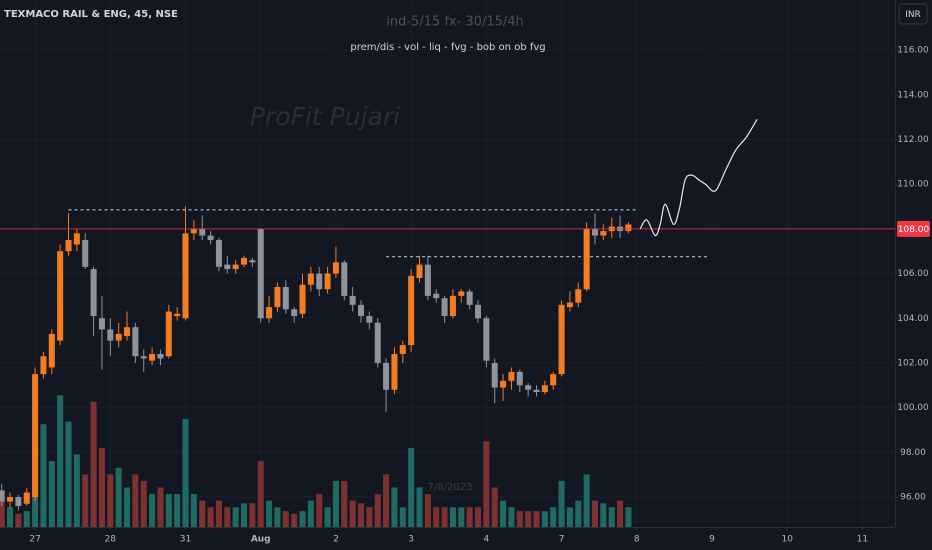 This screenshot has width=932, height=550. Describe the element at coordinates (325, 116) in the screenshot. I see `watermark: ProFit Pujari` at that location.